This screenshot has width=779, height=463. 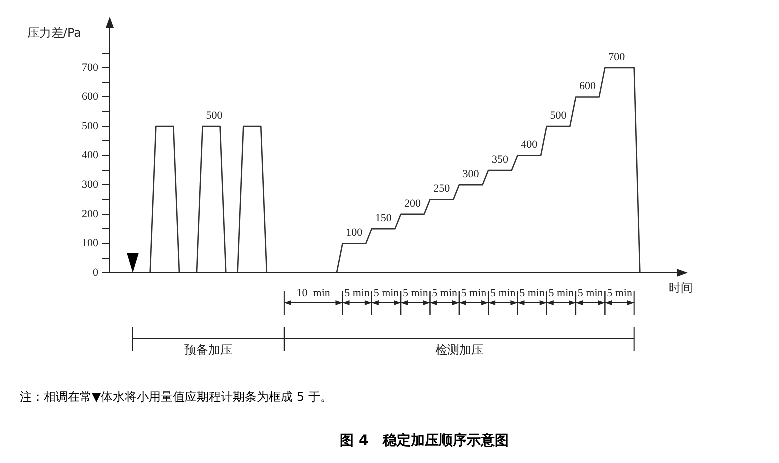 I want to click on x-axis-title: 时间, so click(x=681, y=288).